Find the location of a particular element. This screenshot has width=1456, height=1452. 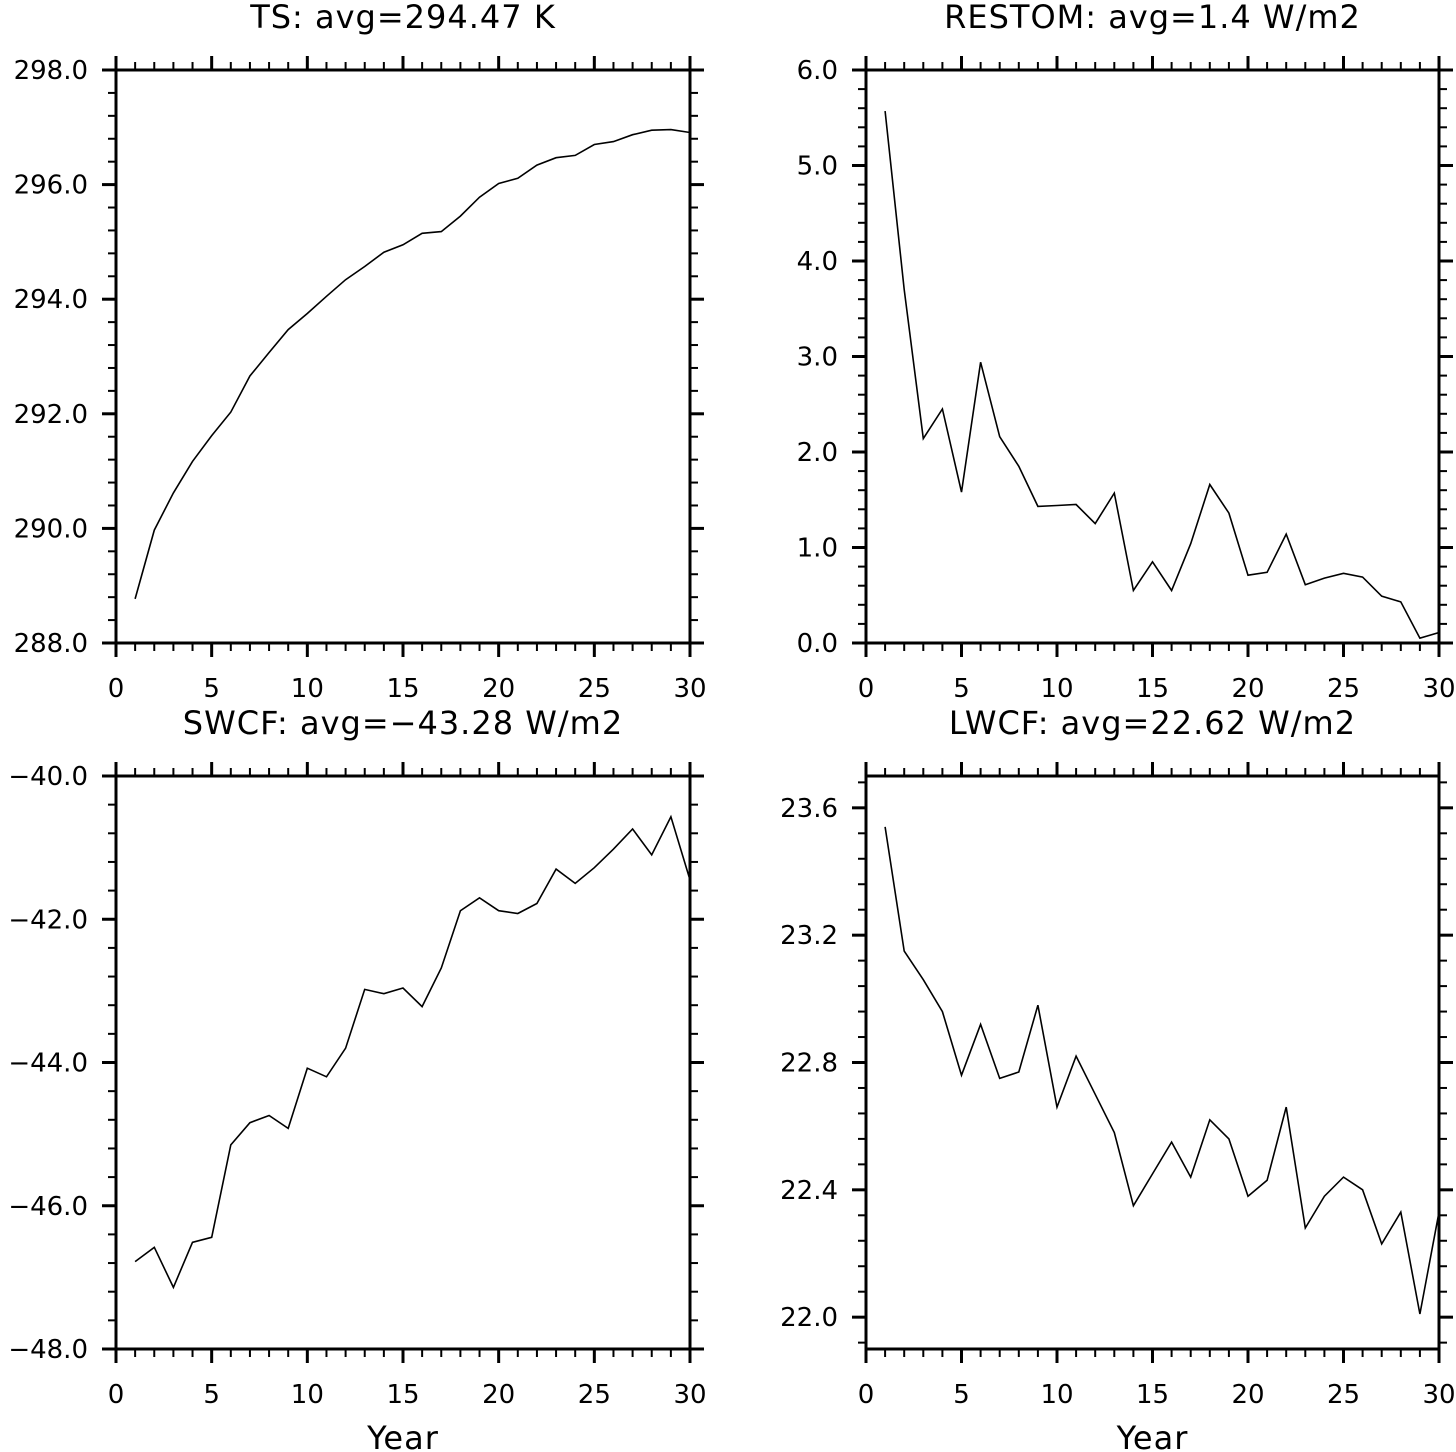

y-tick-label: 2.0 is located at coordinates (817, 453).